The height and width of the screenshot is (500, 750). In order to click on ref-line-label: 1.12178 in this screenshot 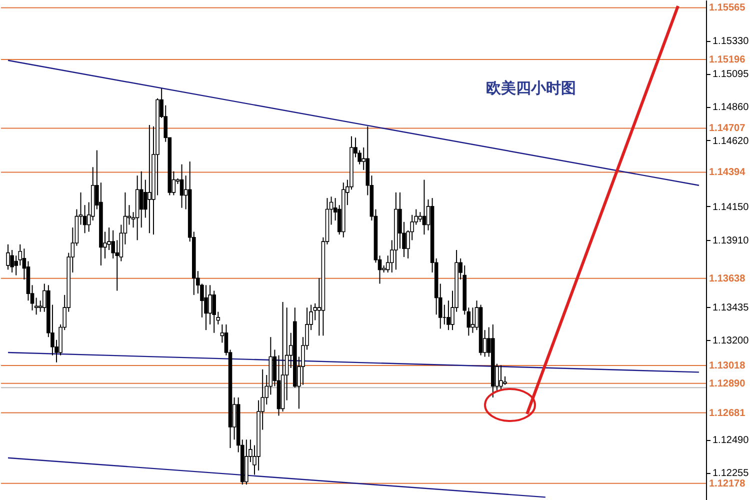, I will do `click(727, 484)`.